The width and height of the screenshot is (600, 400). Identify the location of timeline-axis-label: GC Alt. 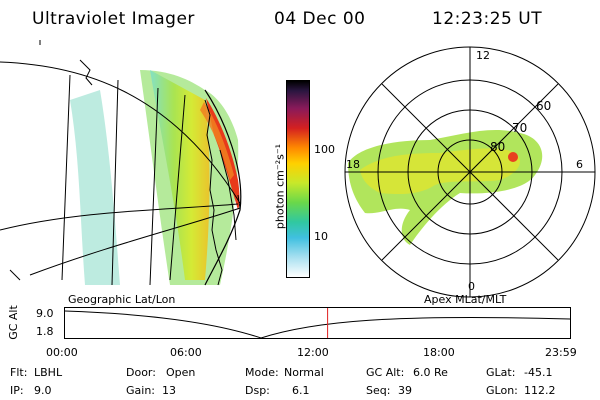
(13, 322).